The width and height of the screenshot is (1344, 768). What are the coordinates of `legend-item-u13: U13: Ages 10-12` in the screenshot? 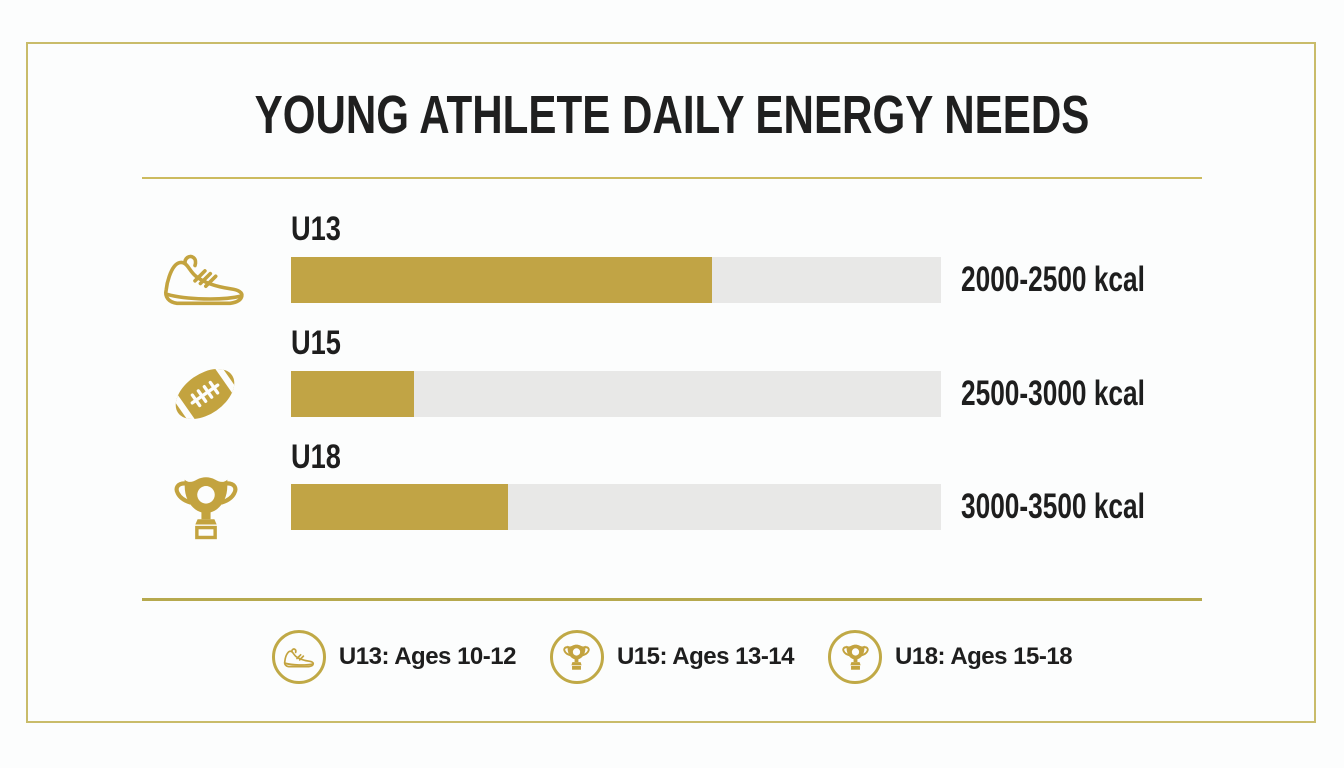 It's located at (394, 657).